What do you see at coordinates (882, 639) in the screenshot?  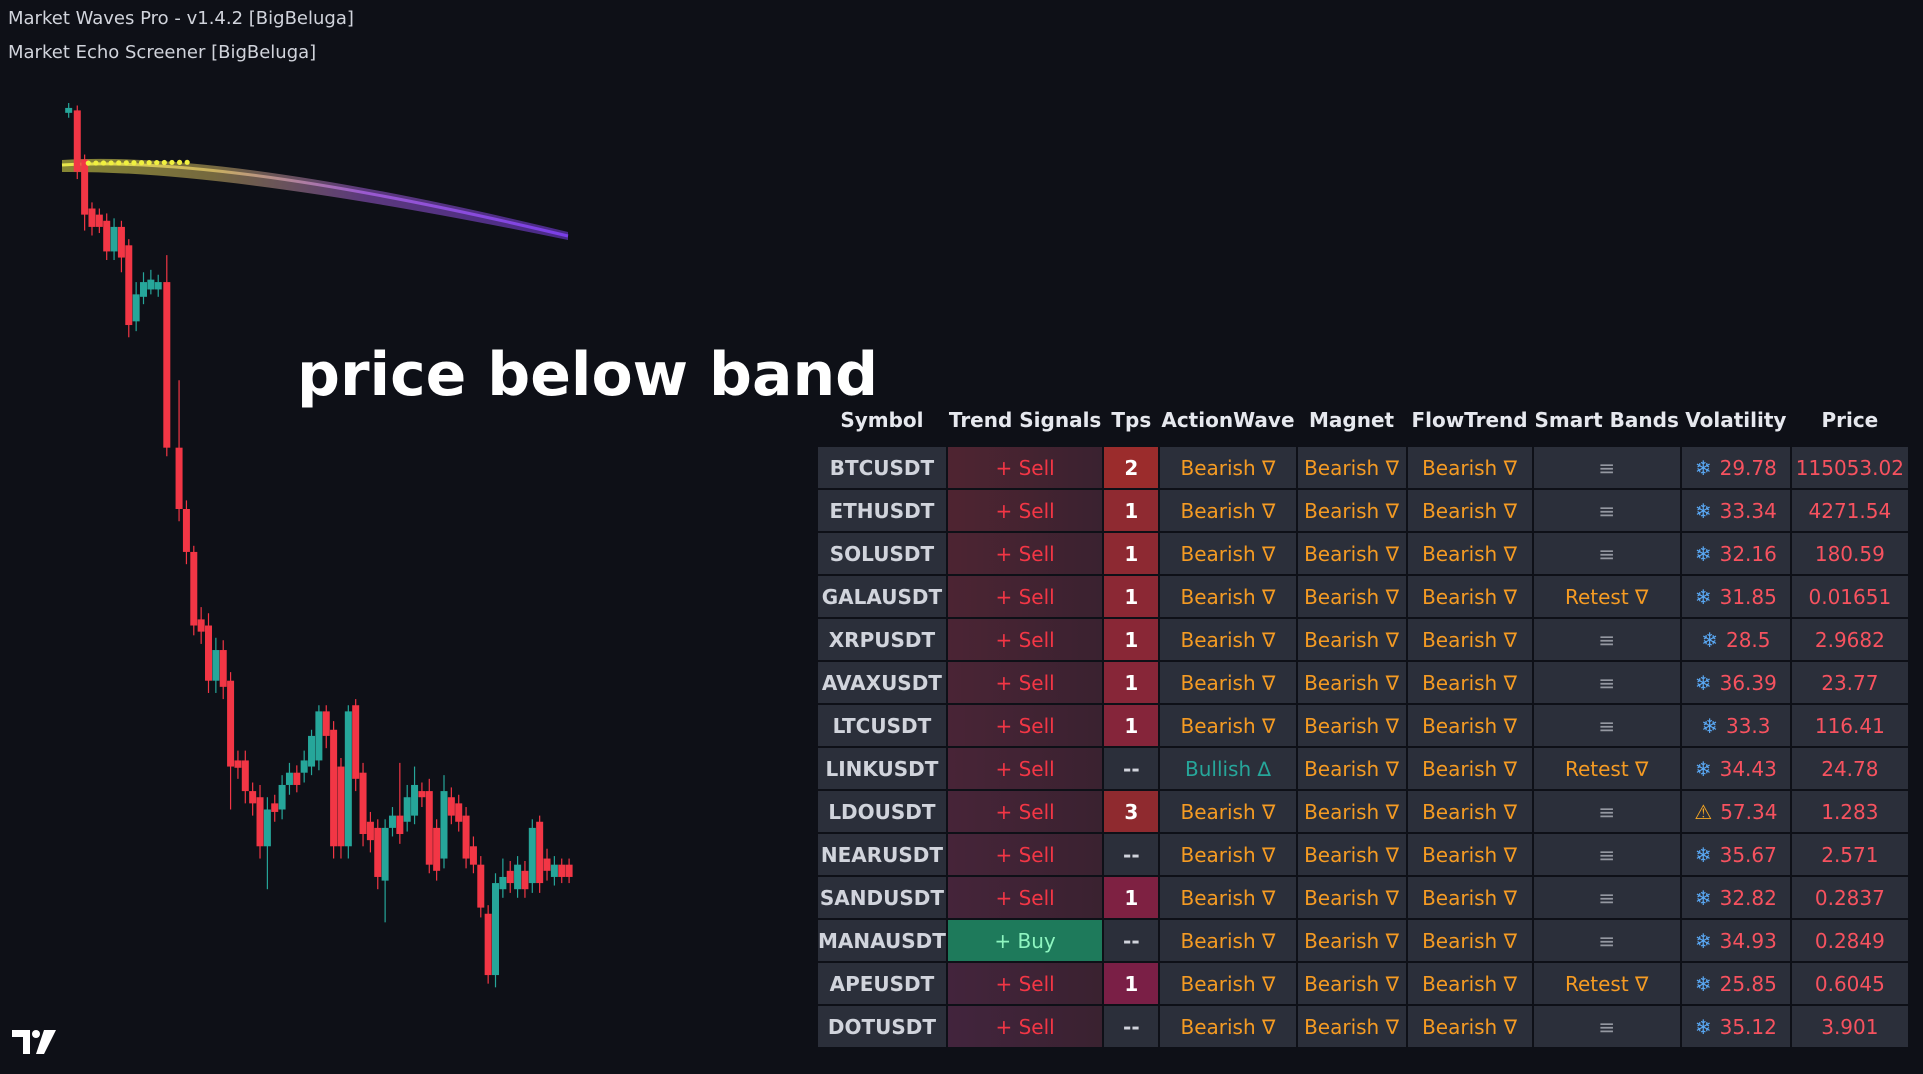 I see `cell: XRPUSDT` at bounding box center [882, 639].